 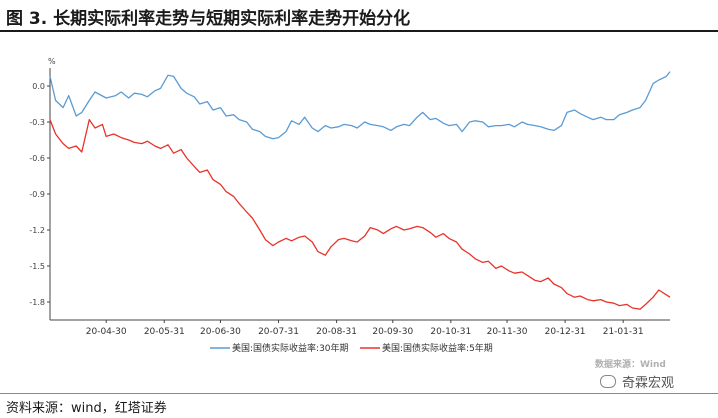 What do you see at coordinates (52, 61) in the screenshot?
I see `y-unit-label: %` at bounding box center [52, 61].